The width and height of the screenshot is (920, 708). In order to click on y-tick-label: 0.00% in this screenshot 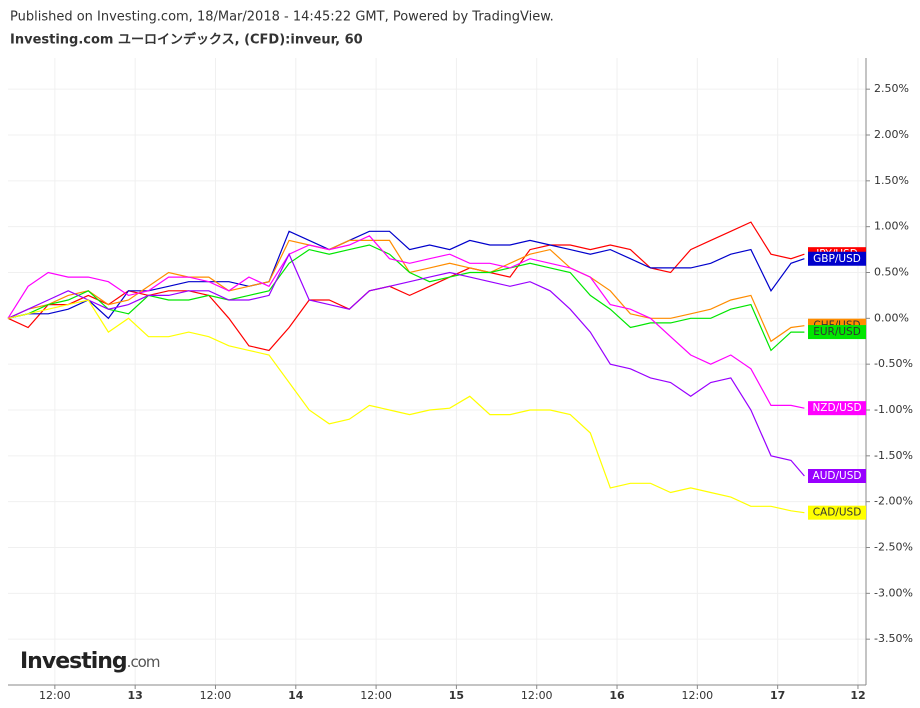, I will do `click(891, 317)`.